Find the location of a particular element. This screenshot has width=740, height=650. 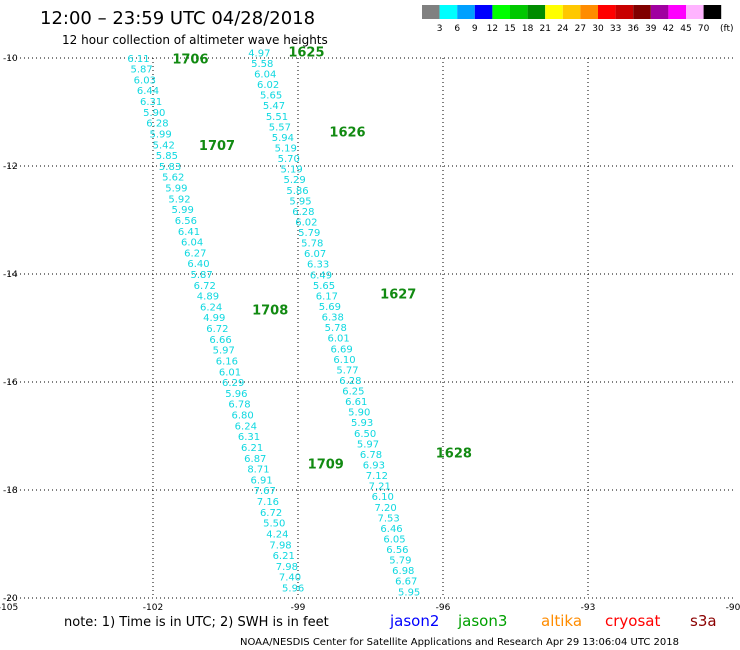

legend-label: 36 is located at coordinates (633, 29).